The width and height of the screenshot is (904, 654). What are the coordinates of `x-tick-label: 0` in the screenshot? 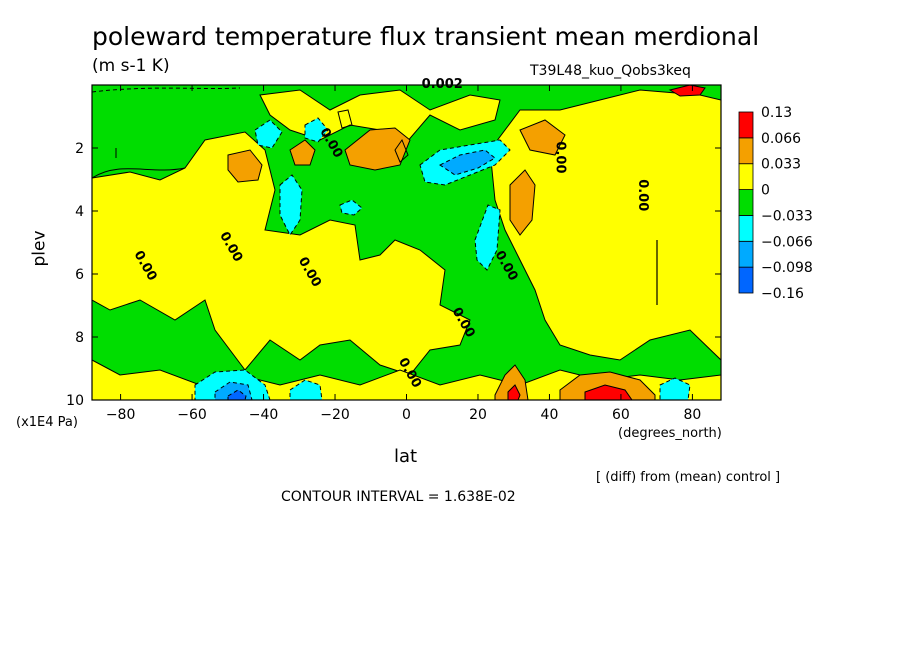 It's located at (406, 415).